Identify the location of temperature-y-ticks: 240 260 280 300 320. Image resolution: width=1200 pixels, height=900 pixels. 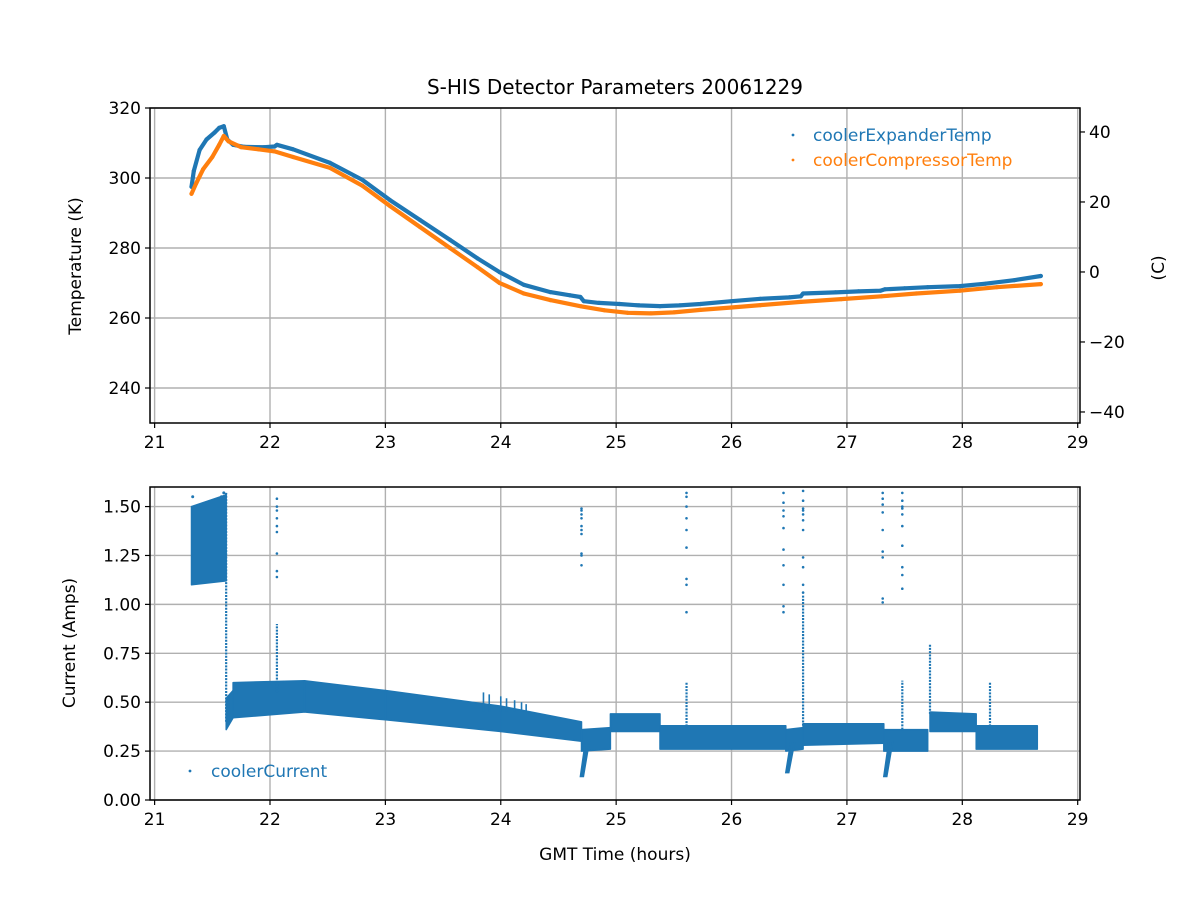
(129, 249).